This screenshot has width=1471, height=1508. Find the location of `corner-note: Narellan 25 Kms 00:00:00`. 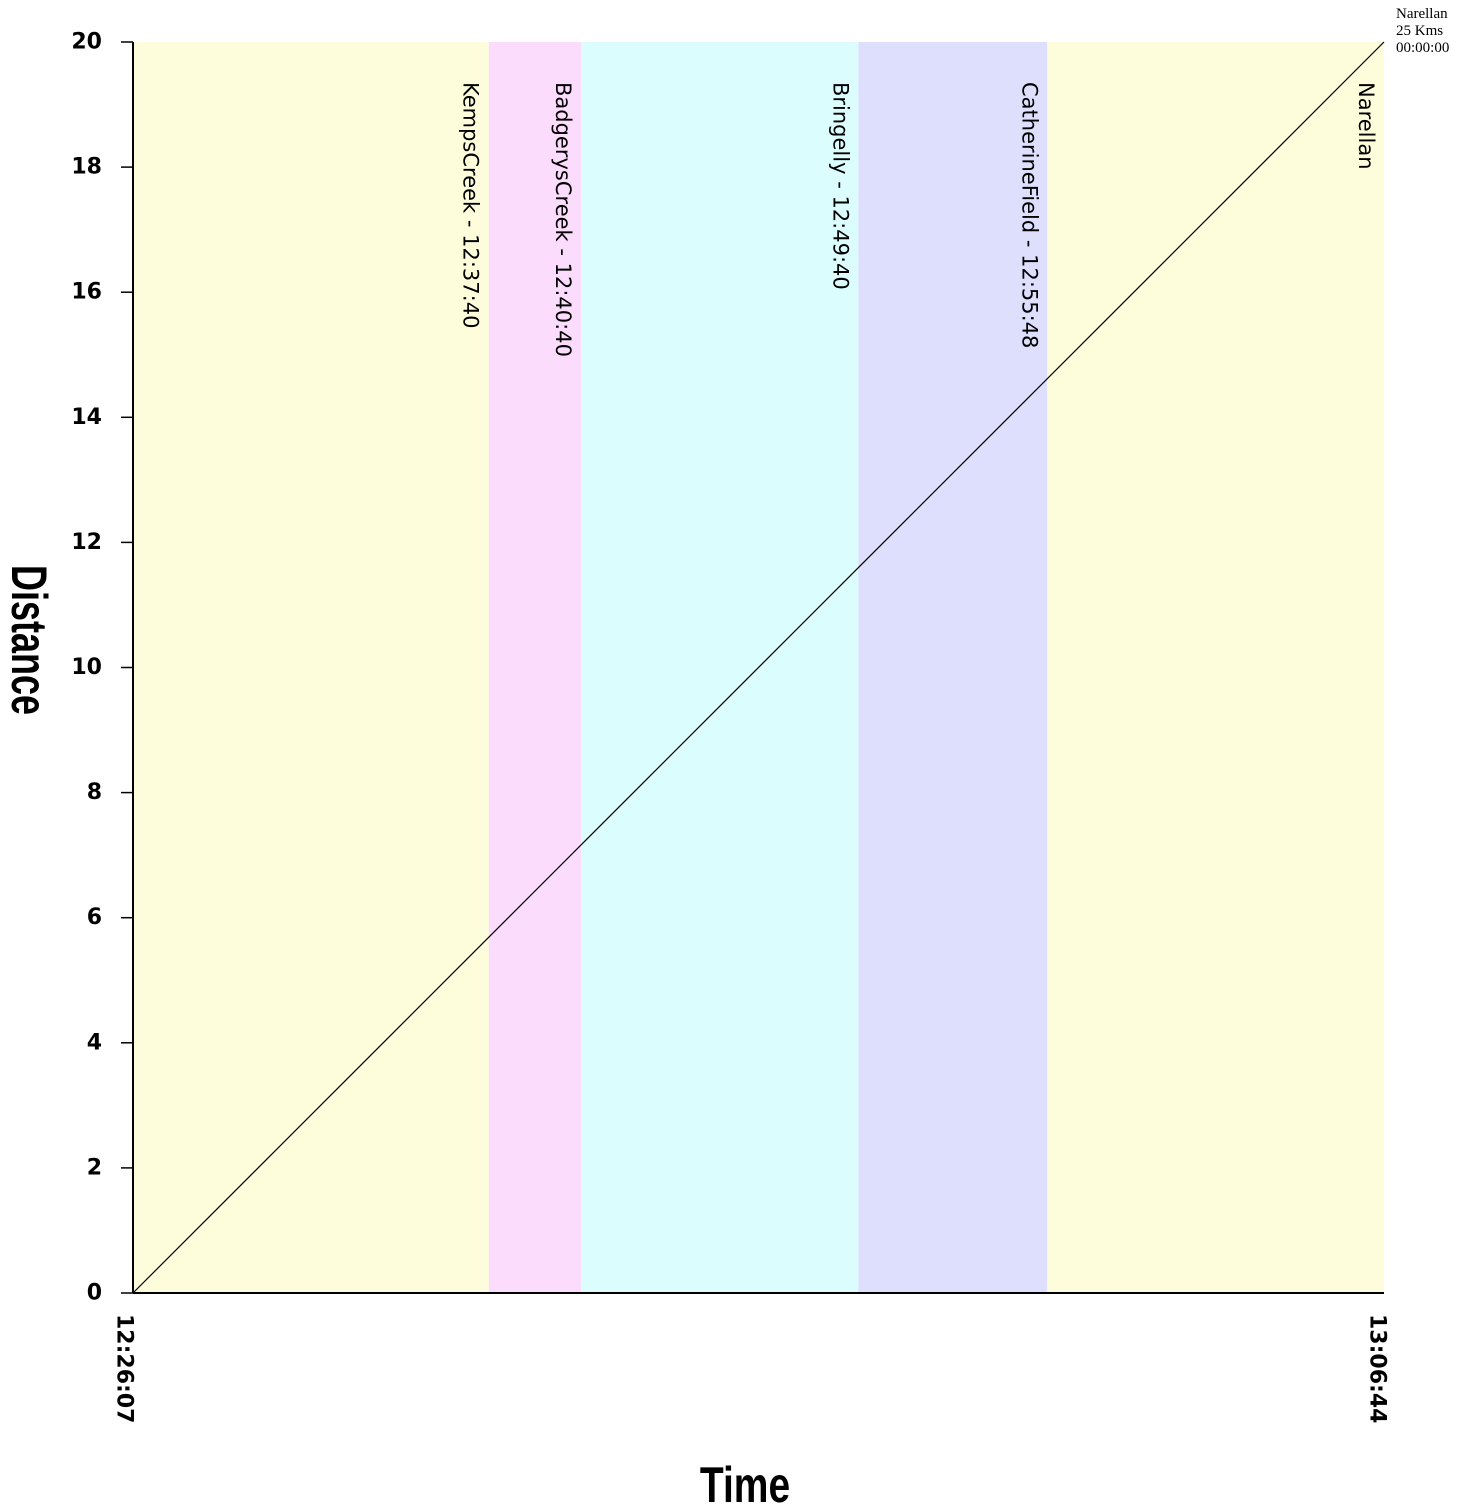

corner-note: Narellan 25 Kms 00:00:00 is located at coordinates (1422, 31).